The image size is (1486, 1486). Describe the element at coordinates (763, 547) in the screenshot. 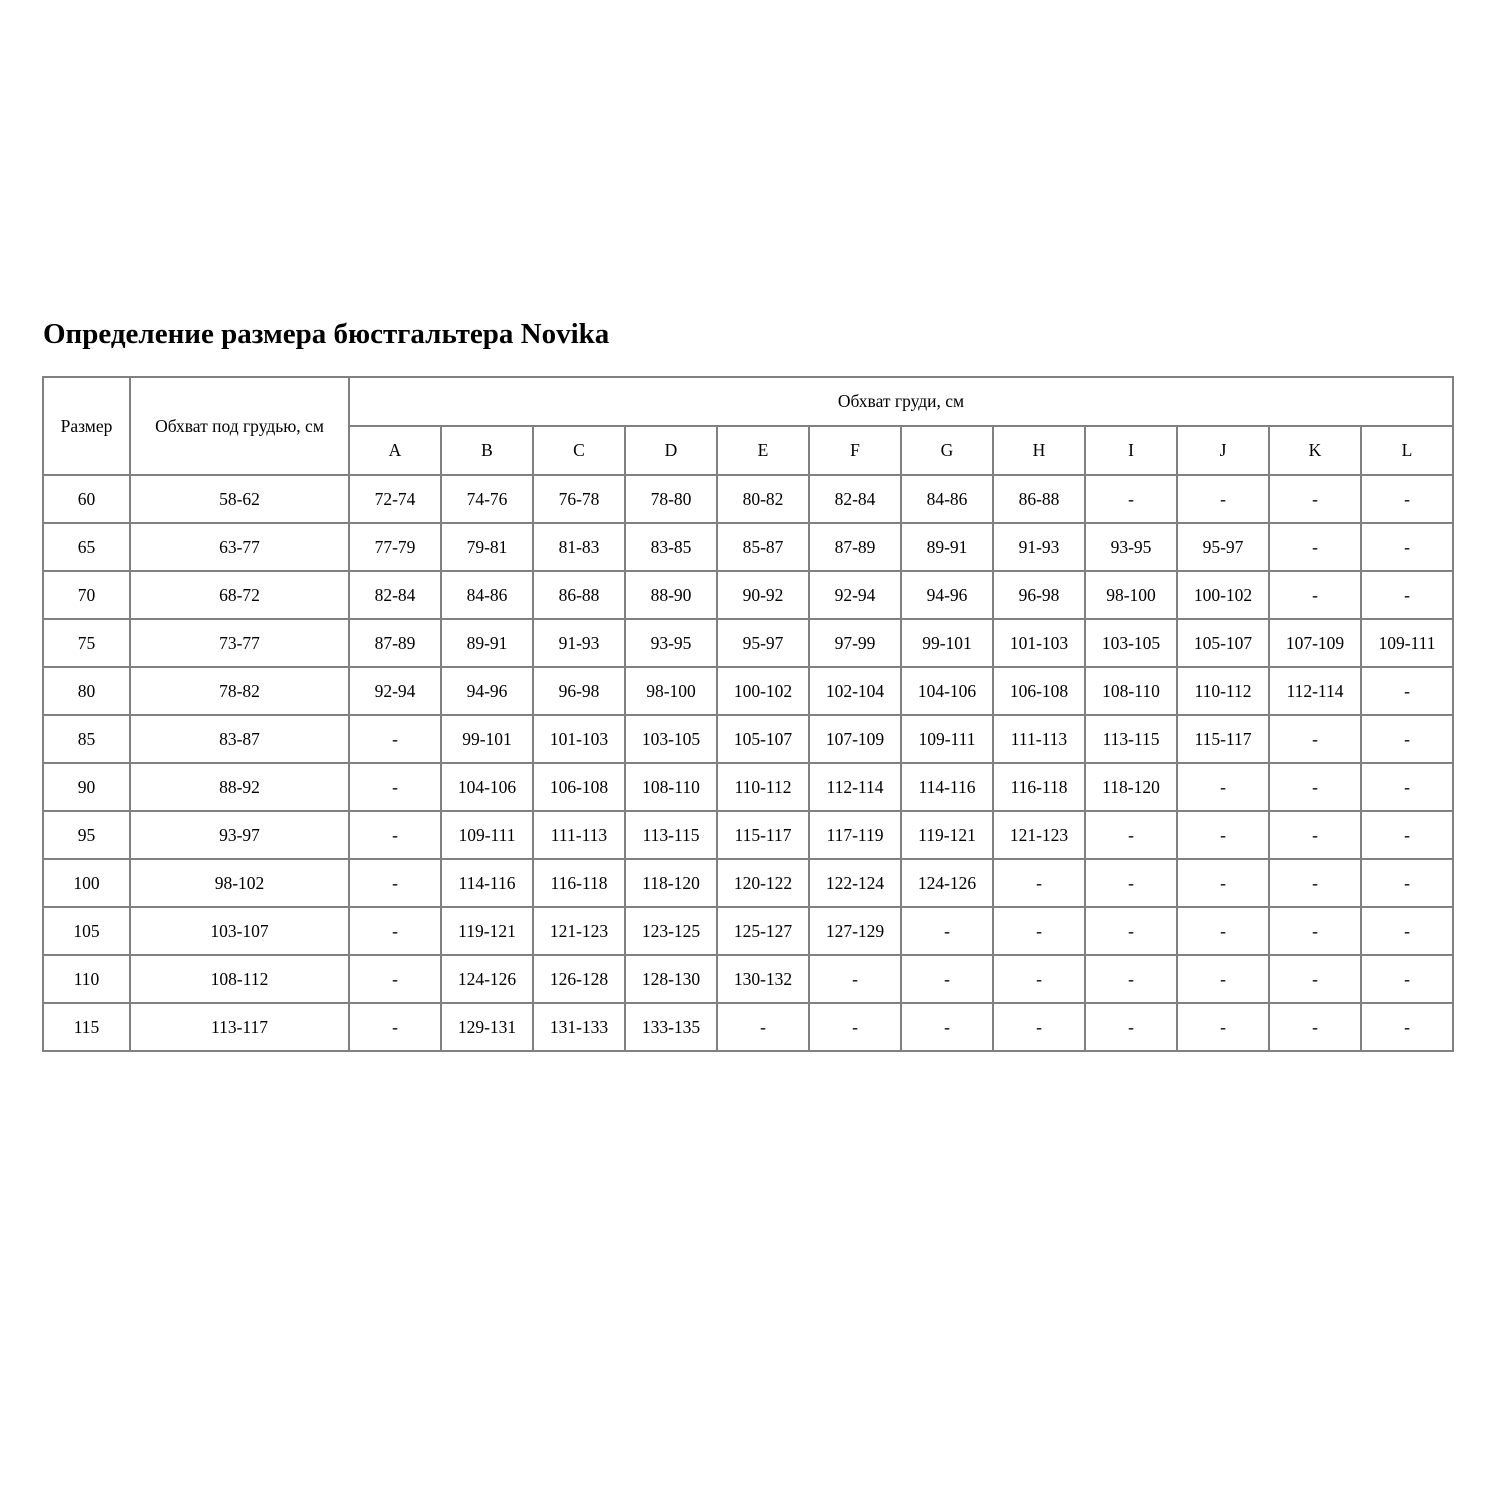

I see `cup-cell: 85-87` at that location.